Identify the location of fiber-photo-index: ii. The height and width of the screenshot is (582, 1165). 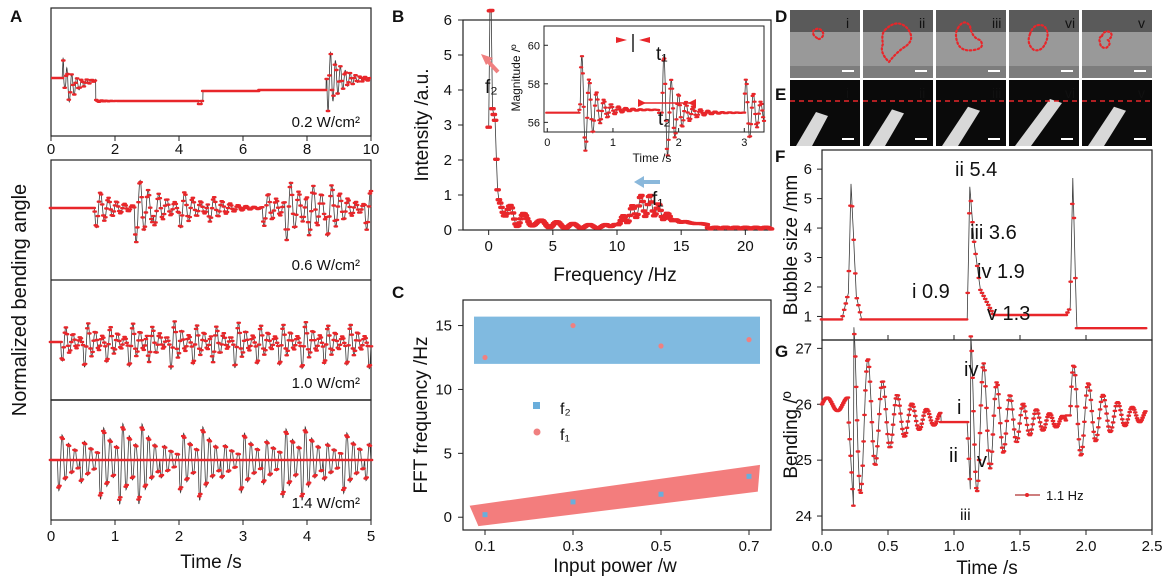
(922, 93).